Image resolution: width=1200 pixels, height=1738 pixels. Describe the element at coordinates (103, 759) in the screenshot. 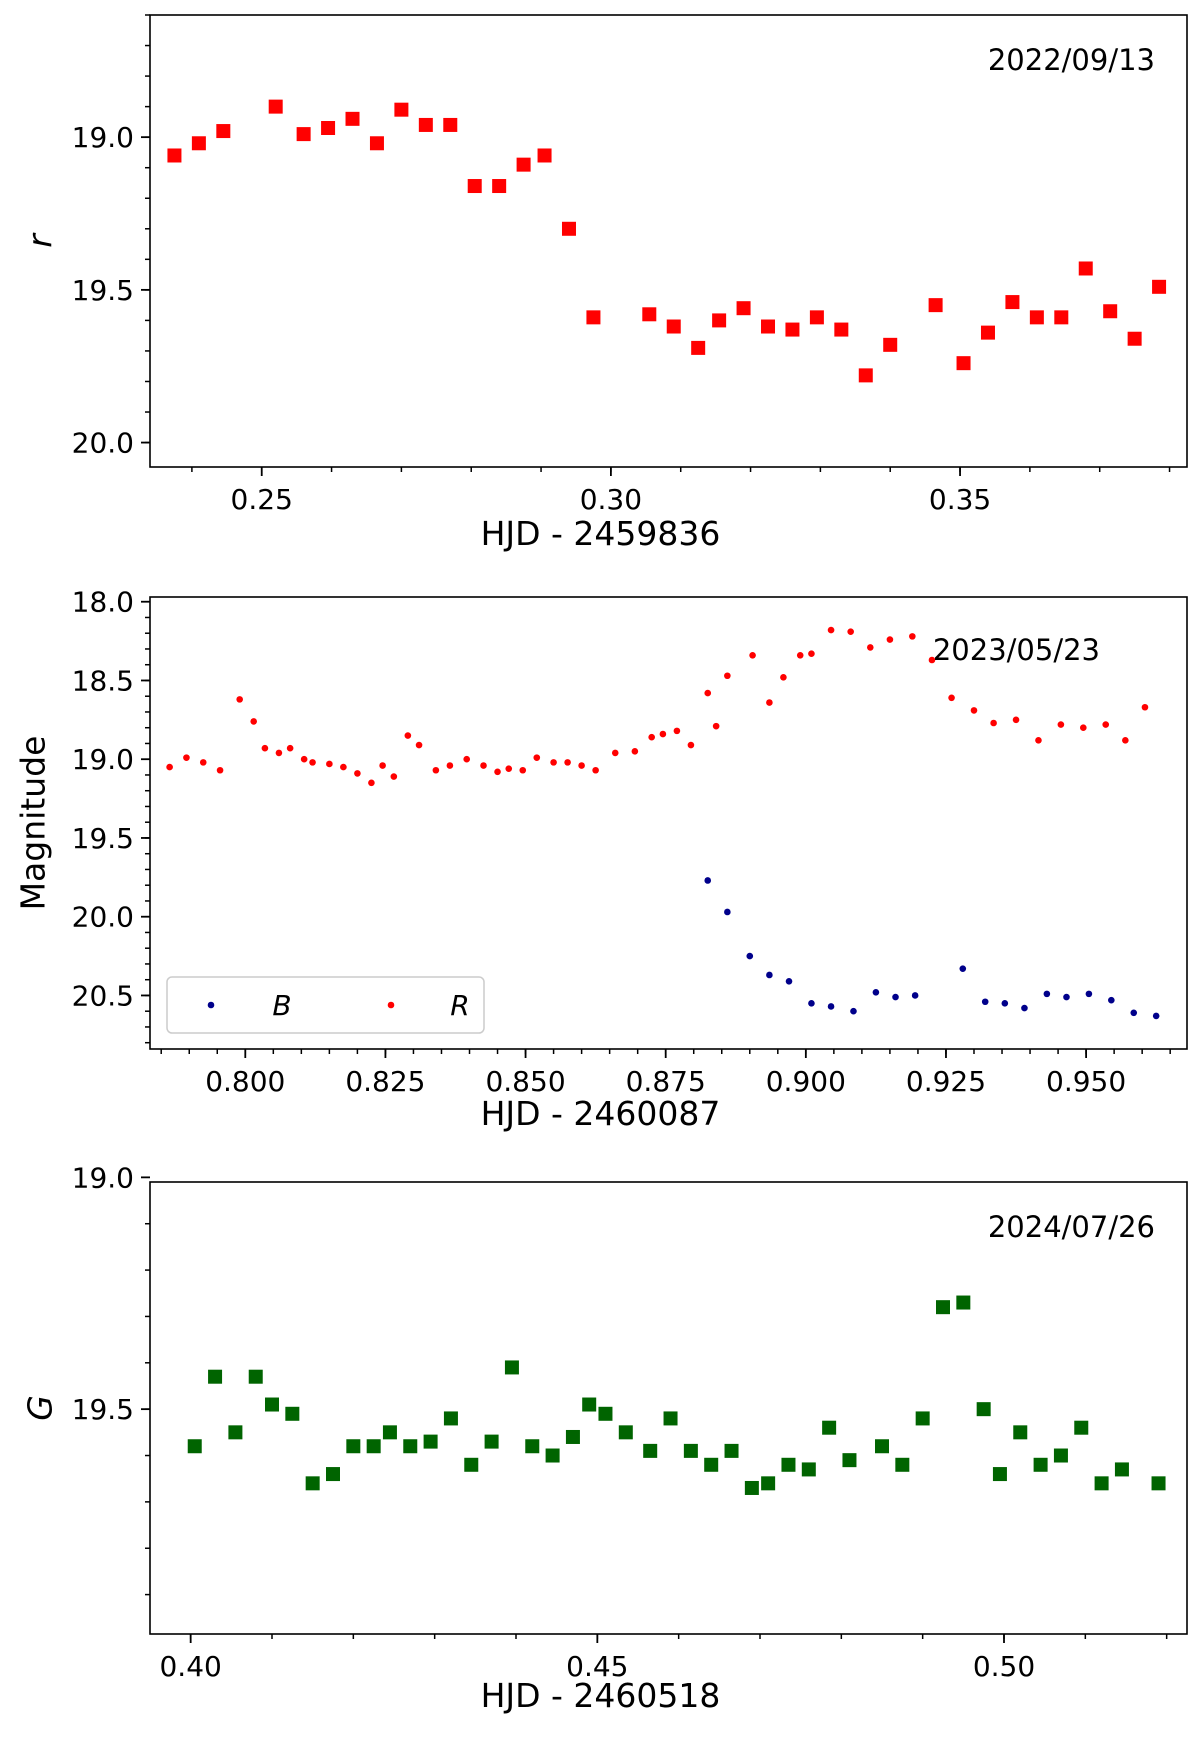

I see `y-tick-label: 19.0` at that location.